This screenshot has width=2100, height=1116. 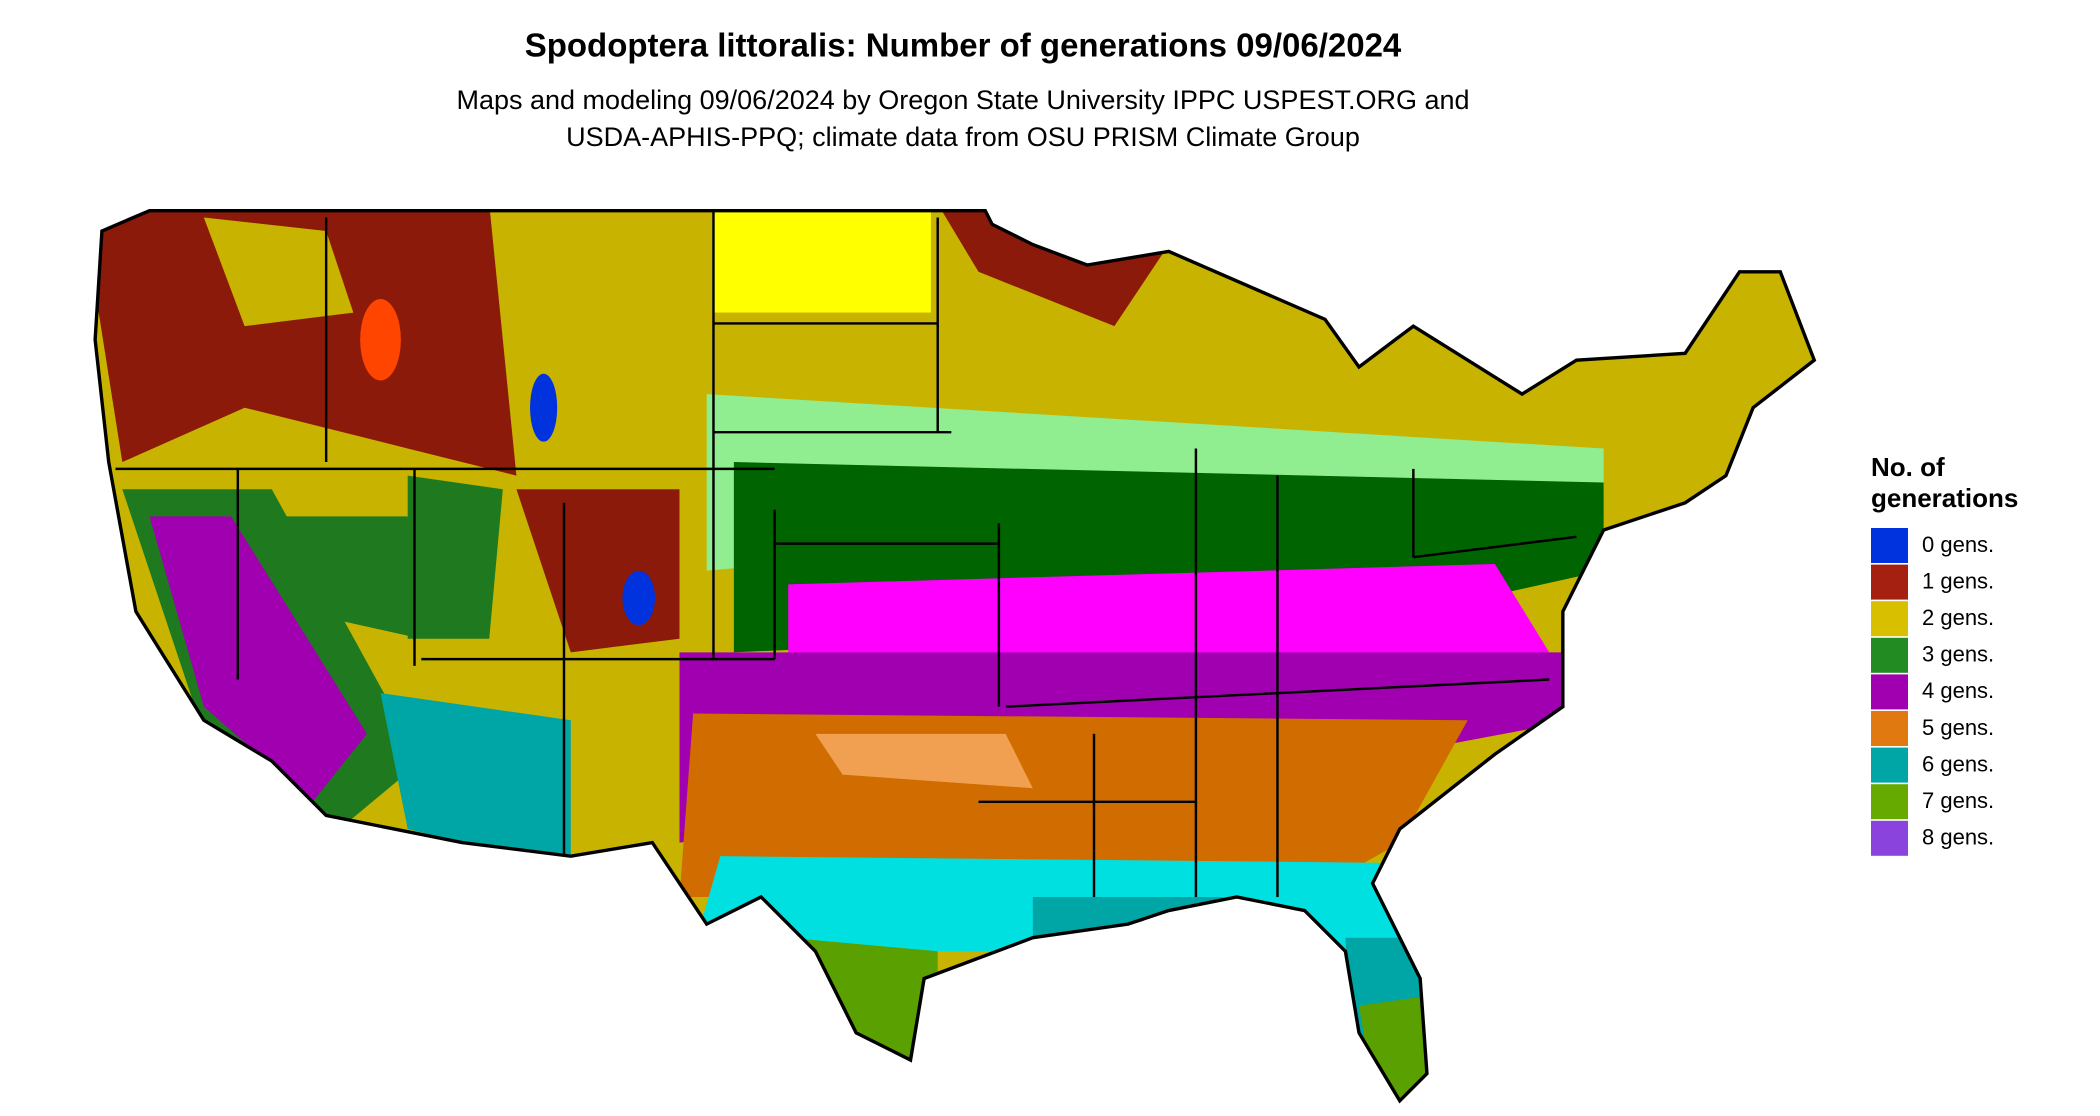 What do you see at coordinates (1958, 763) in the screenshot?
I see `legend-label: 6 gens.` at bounding box center [1958, 763].